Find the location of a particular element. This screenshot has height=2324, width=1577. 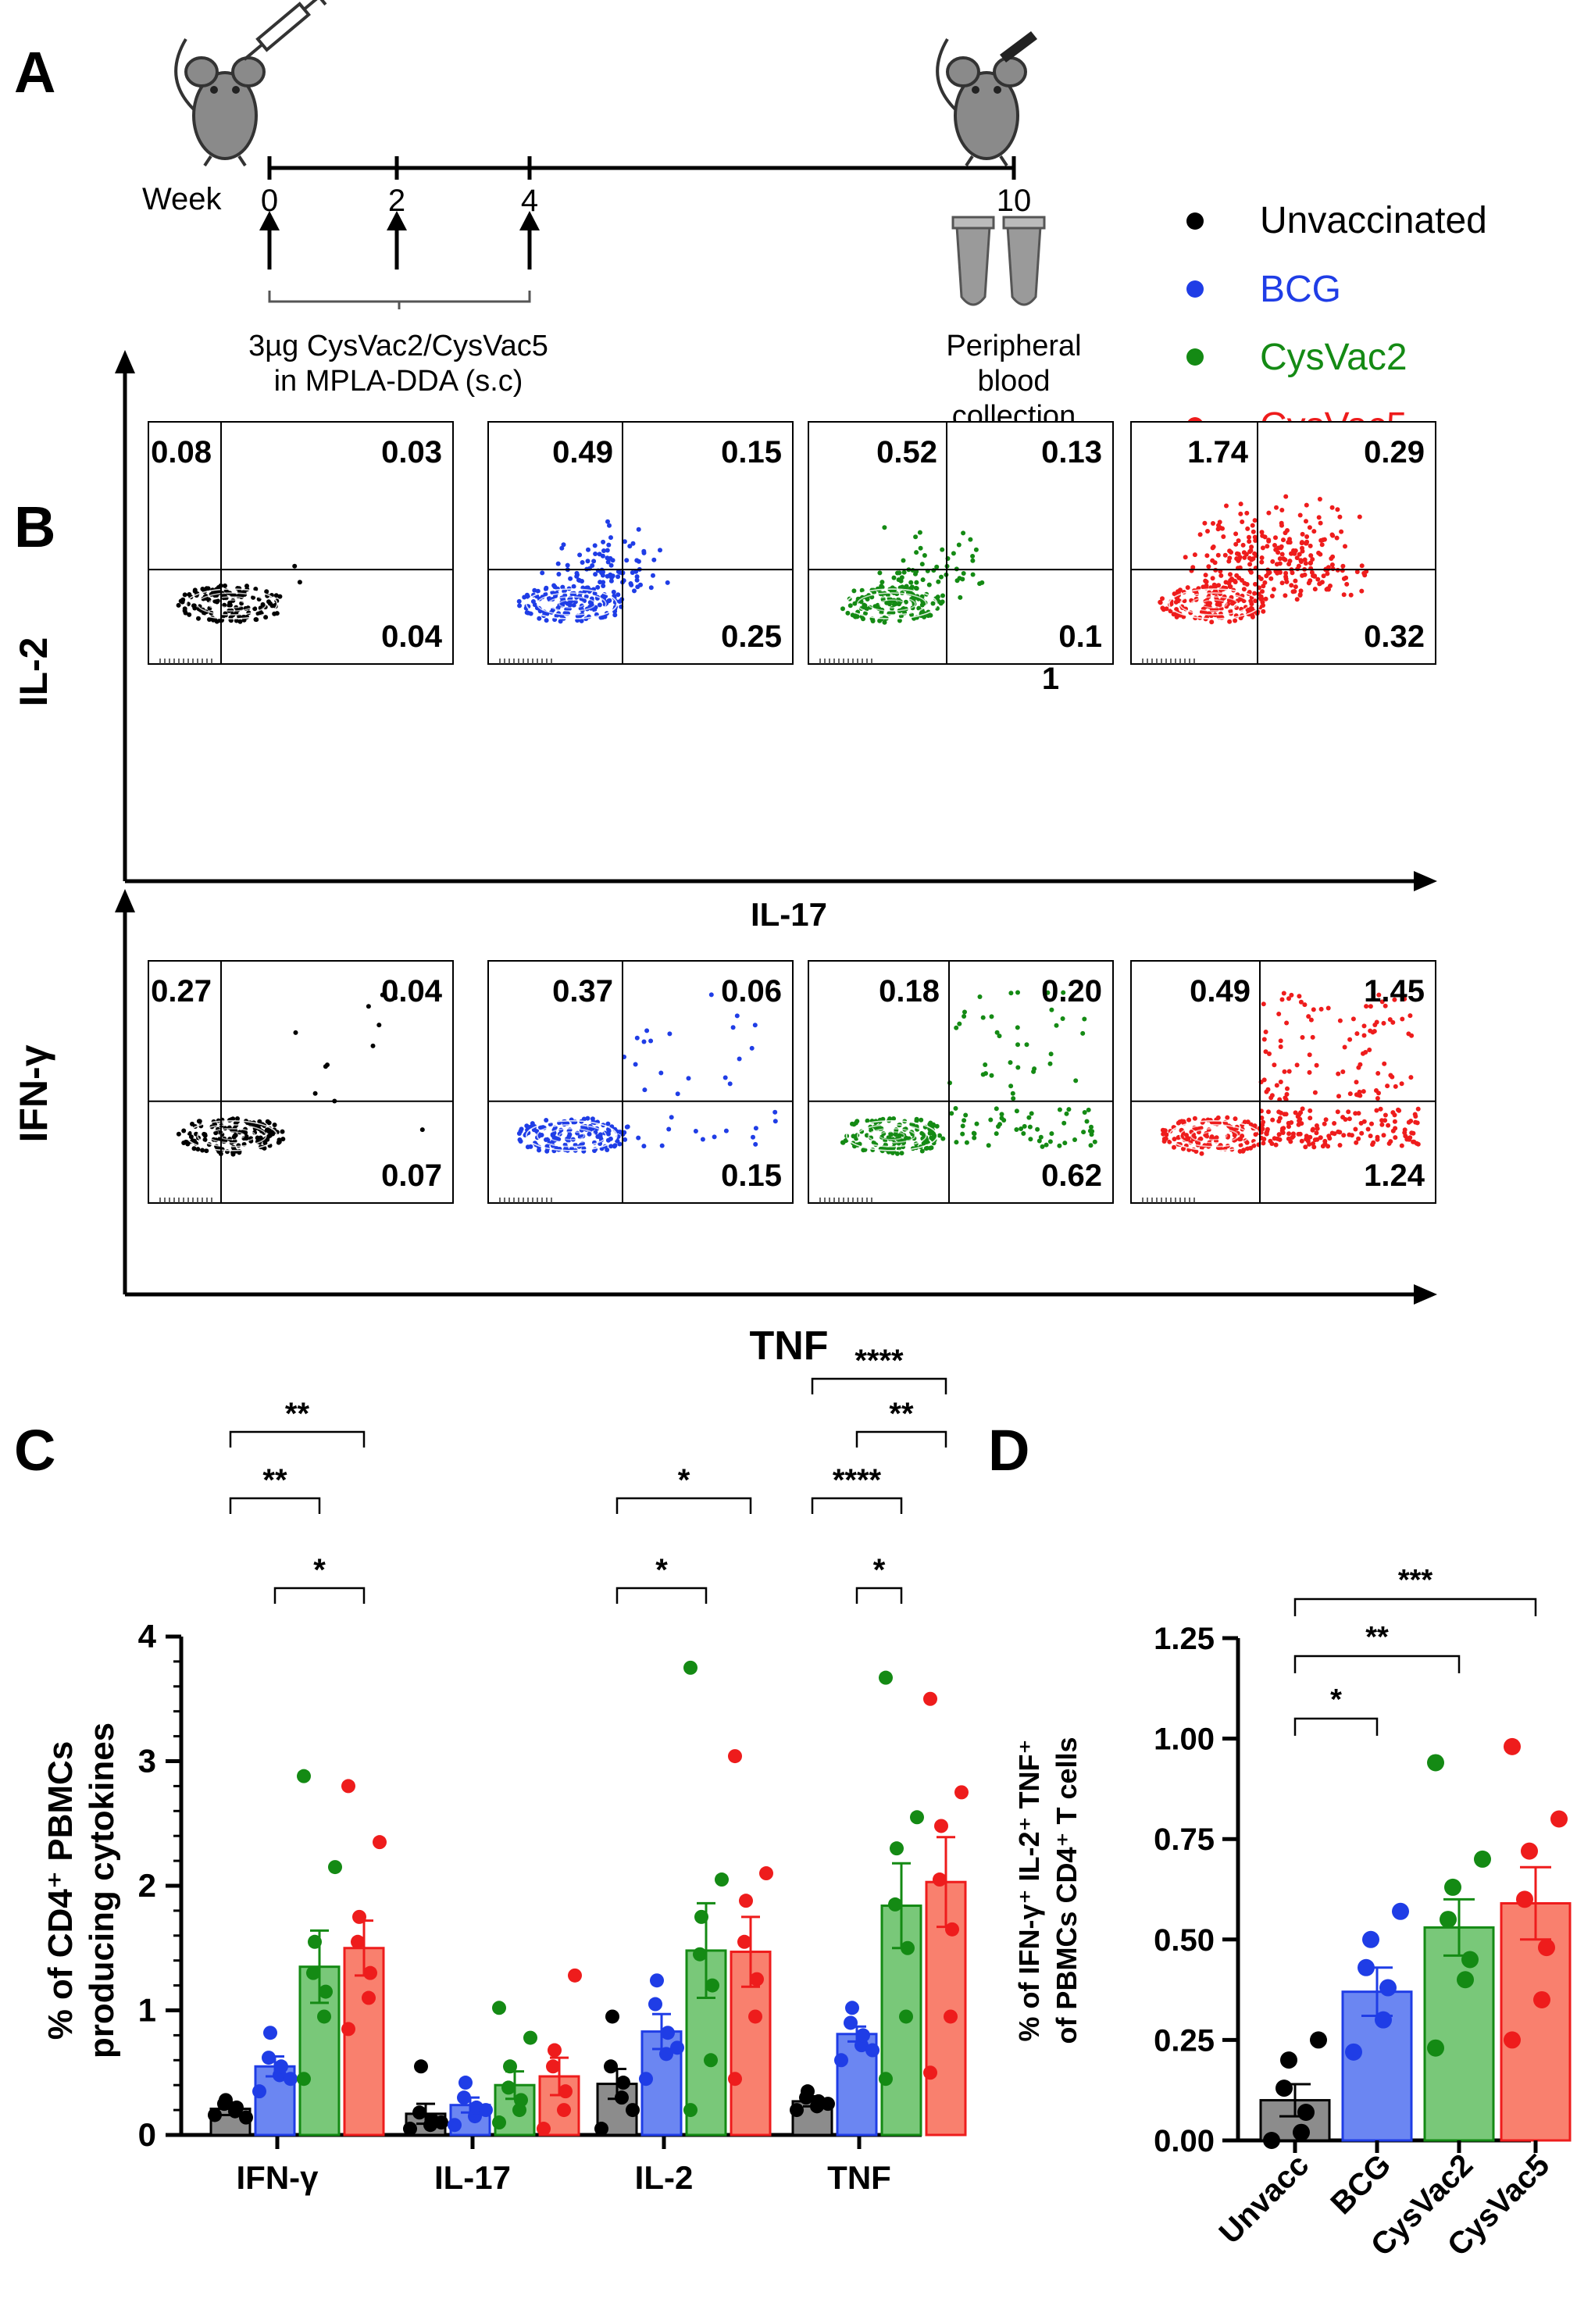

panel-d-significance-bracket is located at coordinates (1415, 1607).